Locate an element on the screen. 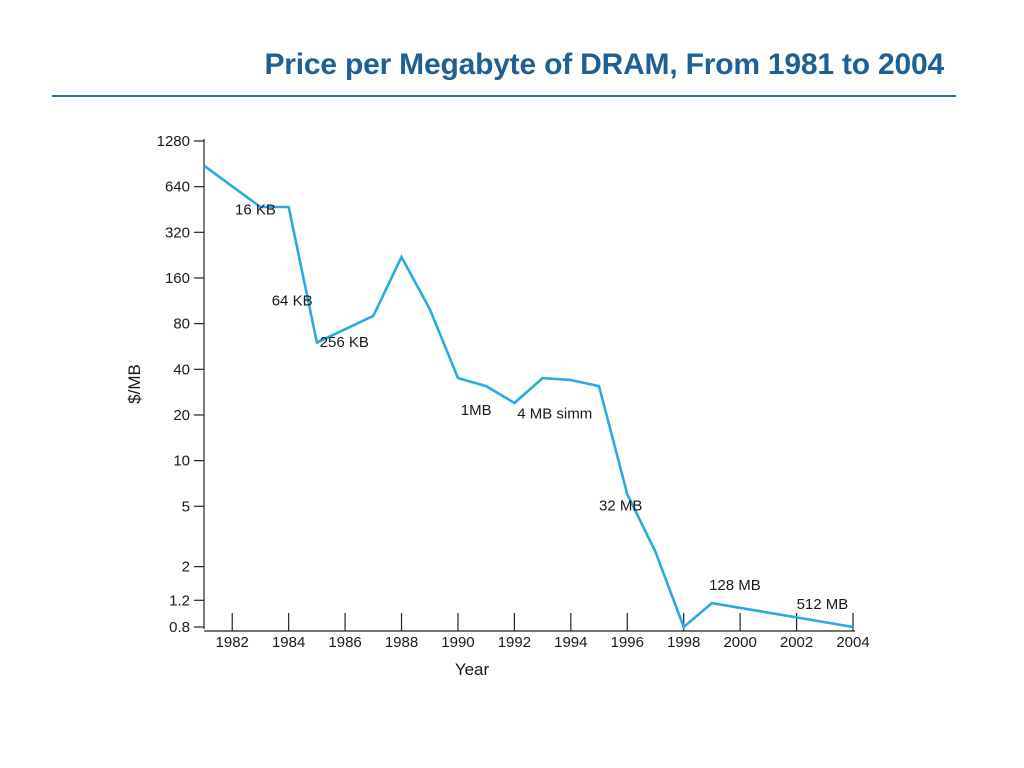 Image resolution: width=1024 pixels, height=768 pixels. x-tick-label: 2004 is located at coordinates (852, 642).